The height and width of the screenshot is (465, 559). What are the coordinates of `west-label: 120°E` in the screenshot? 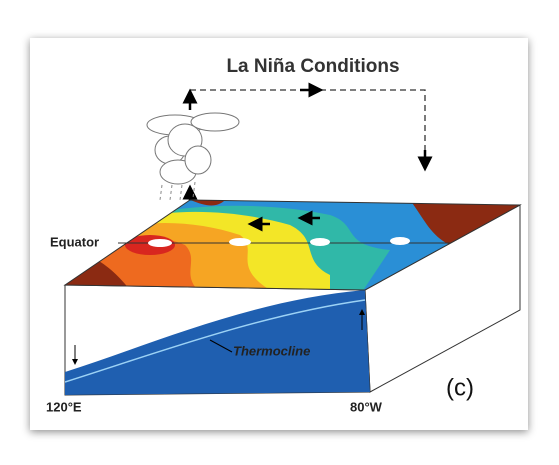 It's located at (64, 406).